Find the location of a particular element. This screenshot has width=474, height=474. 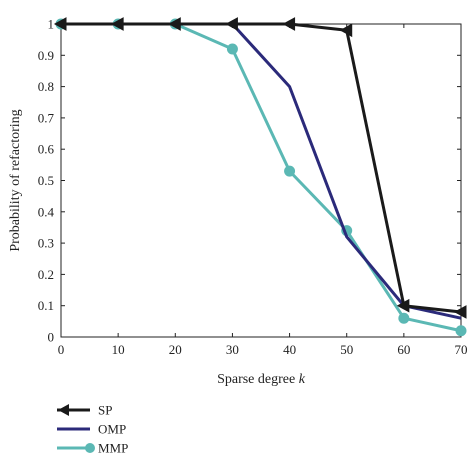

y-tick-label: 0.5 is located at coordinates (46, 180).